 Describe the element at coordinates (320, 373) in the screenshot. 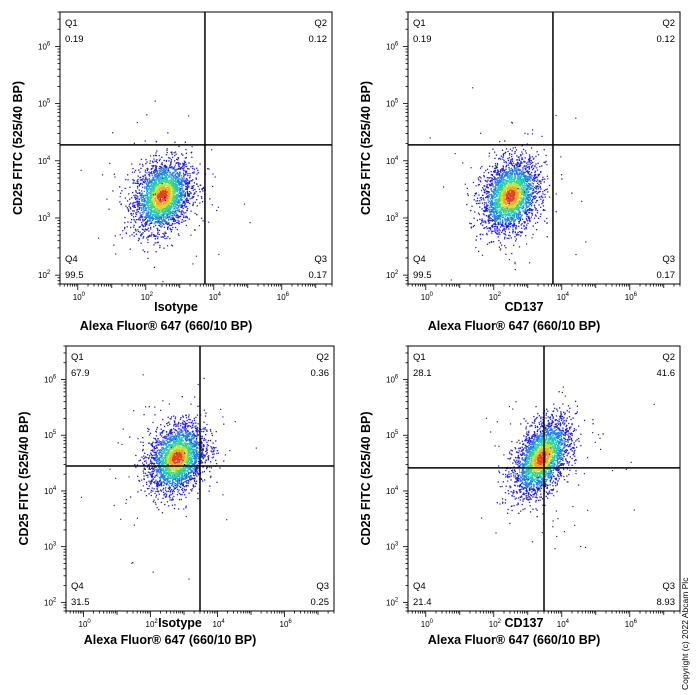

I see `quadrant-percent: 0.36` at that location.